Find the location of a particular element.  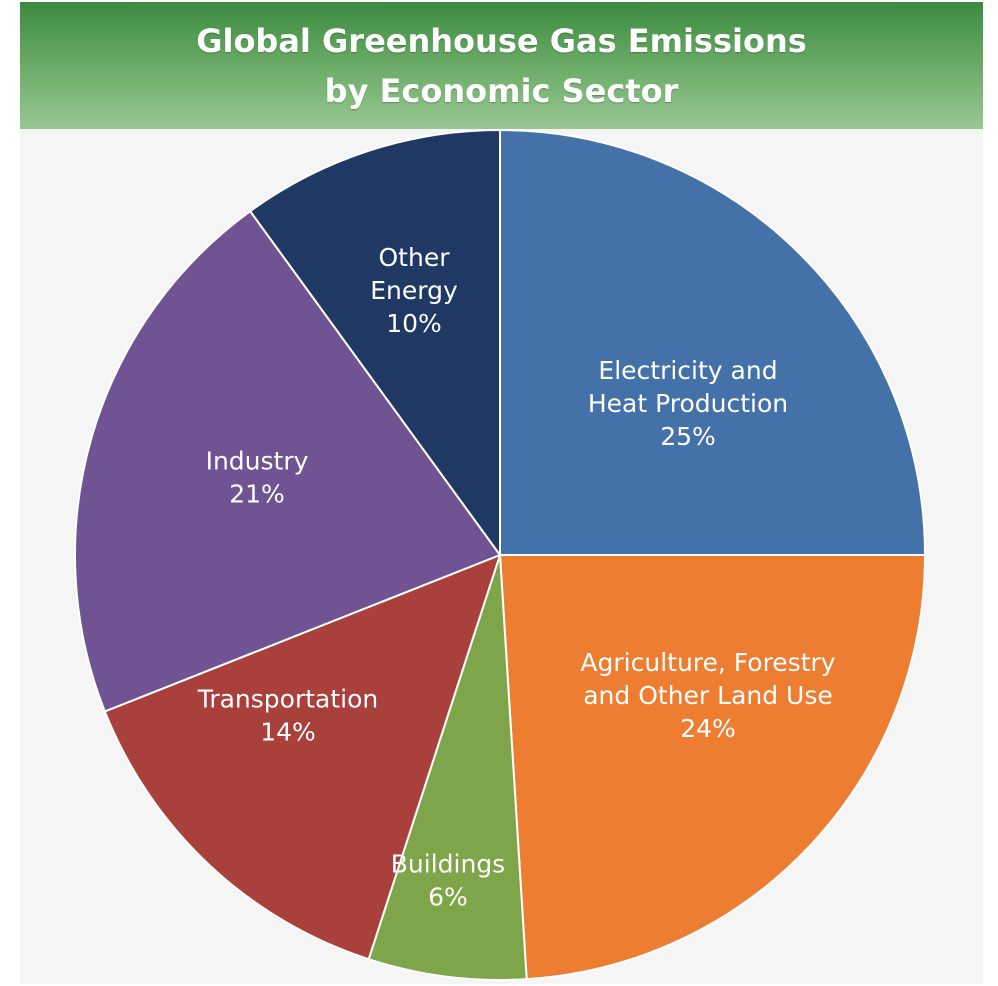

slice-name-label: Other is located at coordinates (415, 257).